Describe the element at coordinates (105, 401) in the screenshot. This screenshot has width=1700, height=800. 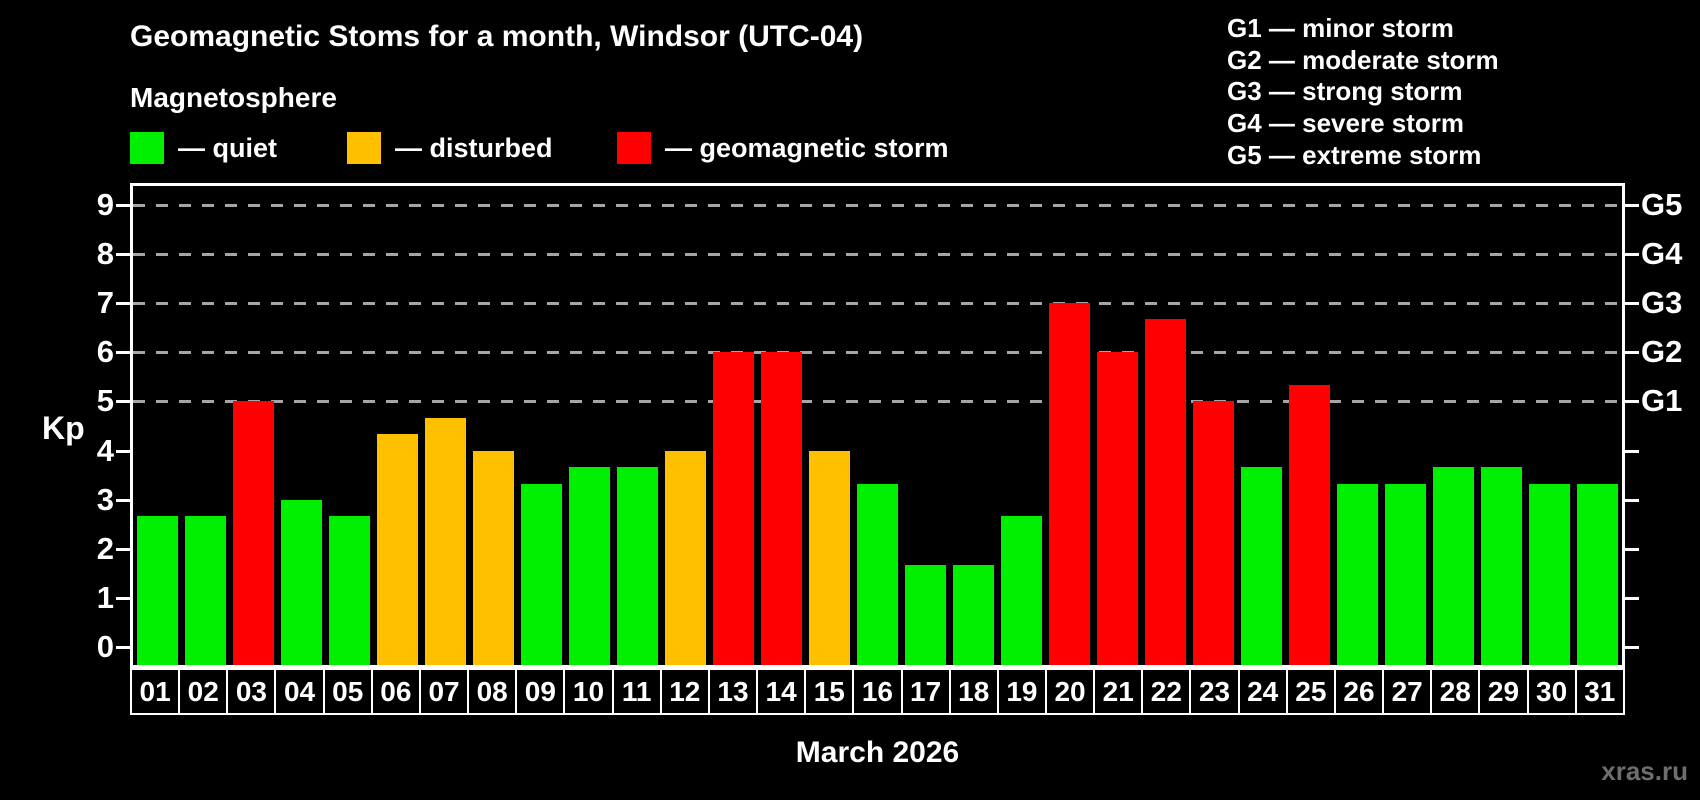
I see `y-tick-label-5: 5` at that location.